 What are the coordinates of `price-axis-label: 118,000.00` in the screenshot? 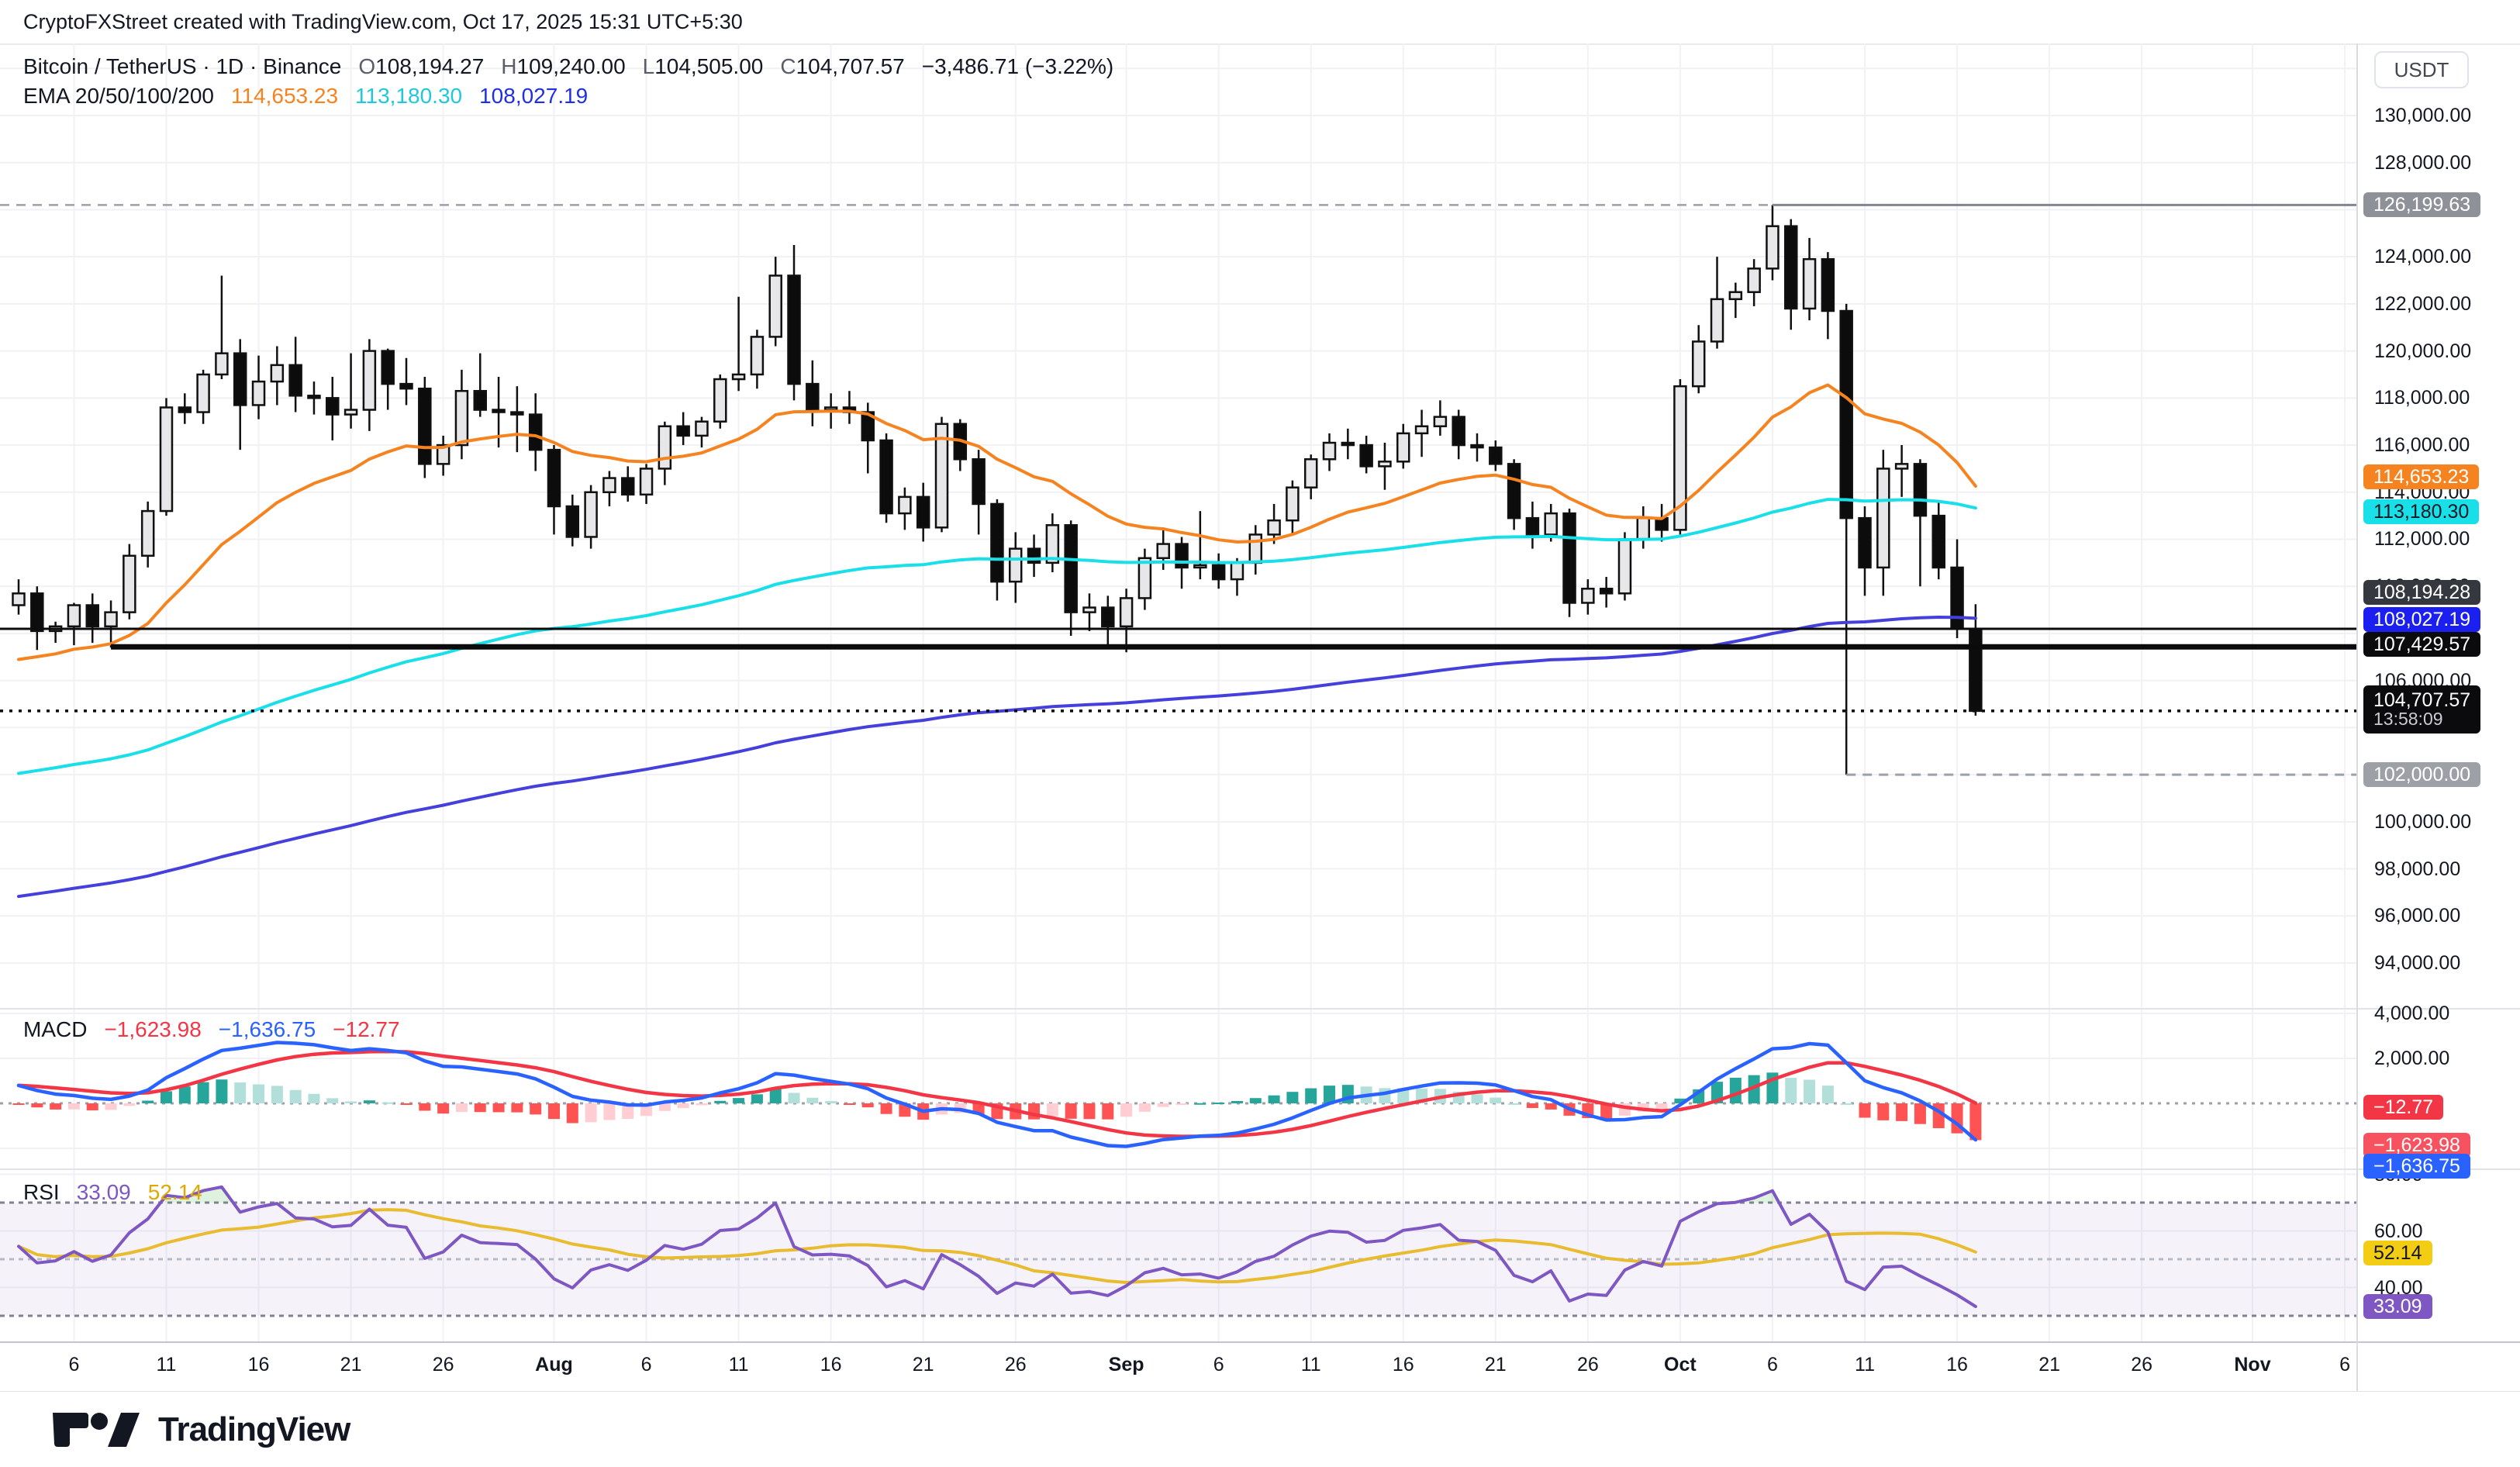 It's located at (2422, 398).